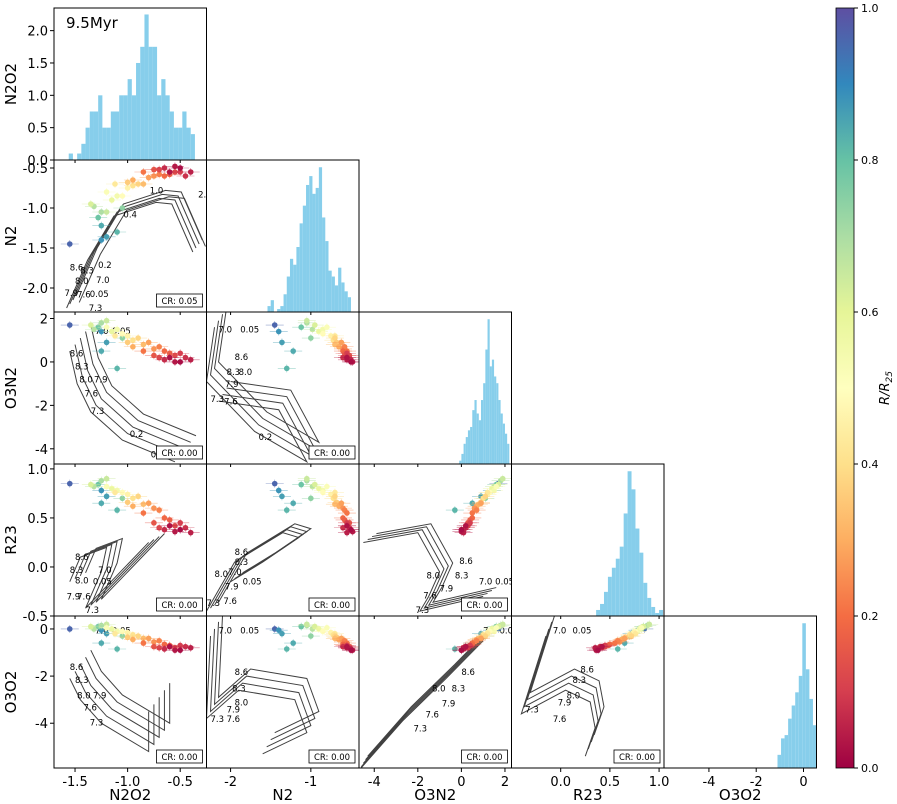  Describe the element at coordinates (740, 795) in the screenshot. I see `x-axis-label-O3O2: O3O2` at that location.